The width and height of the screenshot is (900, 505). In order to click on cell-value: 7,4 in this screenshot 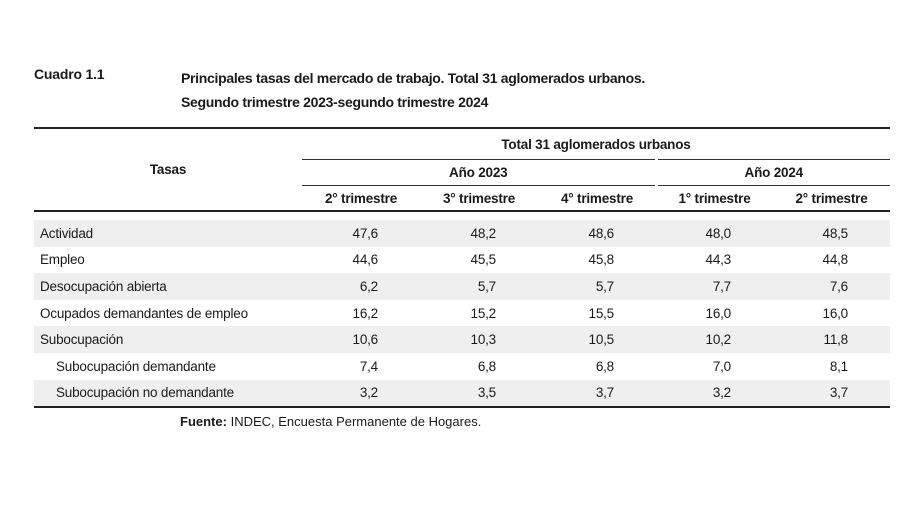, I will do `click(368, 366)`.